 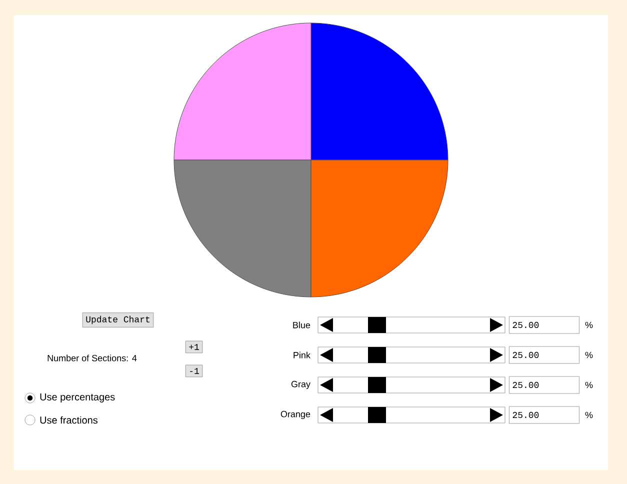 What do you see at coordinates (118, 320) in the screenshot?
I see `text: Update Chart` at bounding box center [118, 320].